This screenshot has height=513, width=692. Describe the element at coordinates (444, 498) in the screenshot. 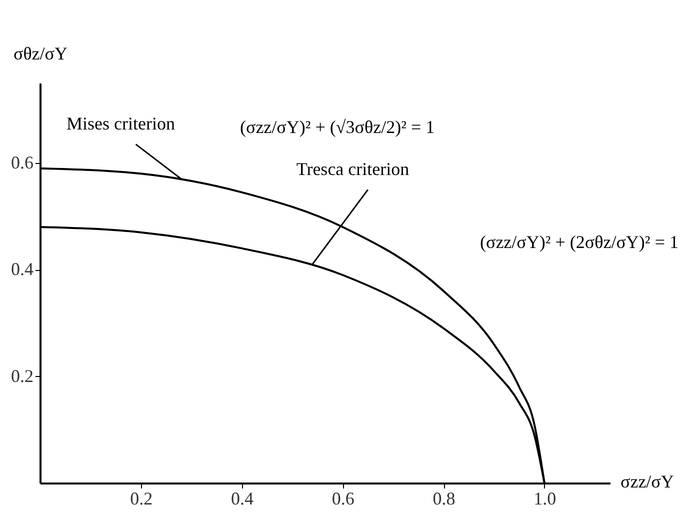

I see `x-tick-label: 0.8` at that location.